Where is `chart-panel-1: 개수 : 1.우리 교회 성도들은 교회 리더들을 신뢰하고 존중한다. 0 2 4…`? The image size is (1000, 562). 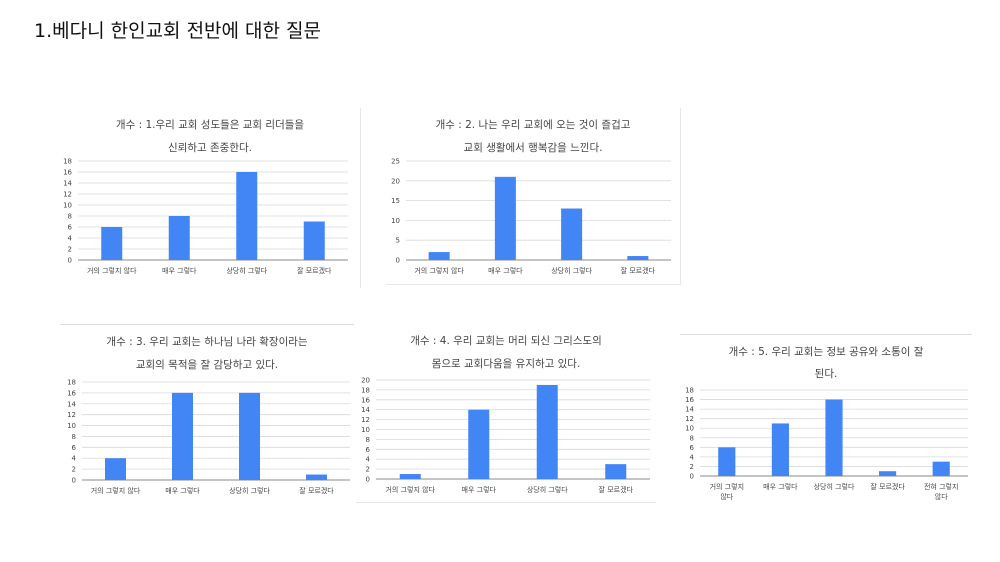
chart-panel-1: 개수 : 1.우리 교회 성도들은 교회 리더들을 신뢰하고 존중한다. 0 2 4… is located at coordinates (210, 198).